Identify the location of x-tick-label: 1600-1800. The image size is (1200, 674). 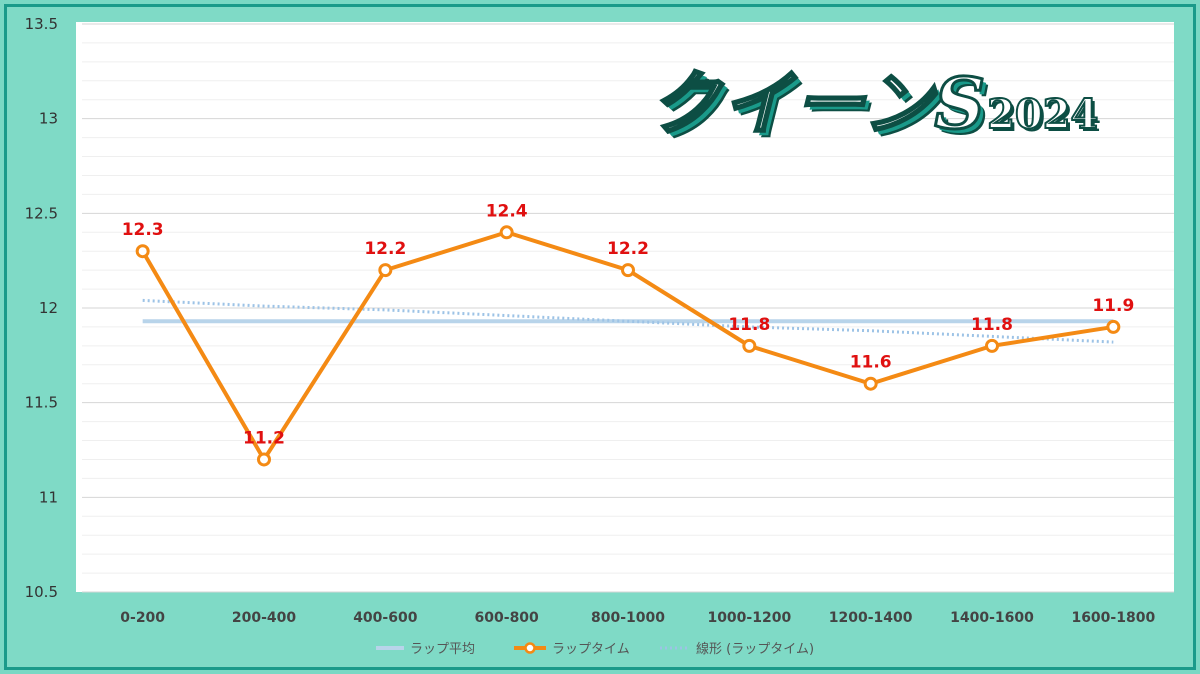
(1113, 618).